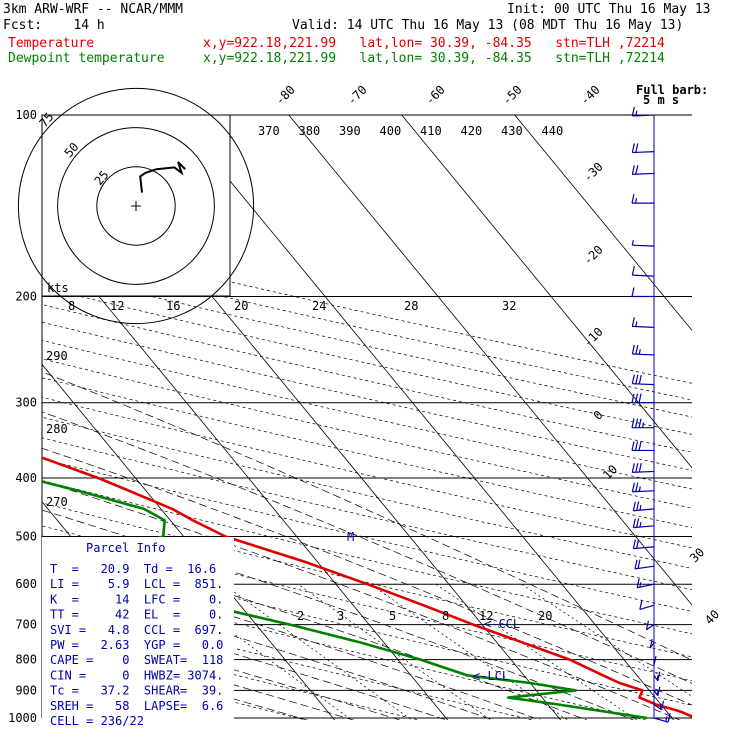 This screenshot has height=740, width=740. I want to click on lcl-marker: <-LCL, so click(491, 676).